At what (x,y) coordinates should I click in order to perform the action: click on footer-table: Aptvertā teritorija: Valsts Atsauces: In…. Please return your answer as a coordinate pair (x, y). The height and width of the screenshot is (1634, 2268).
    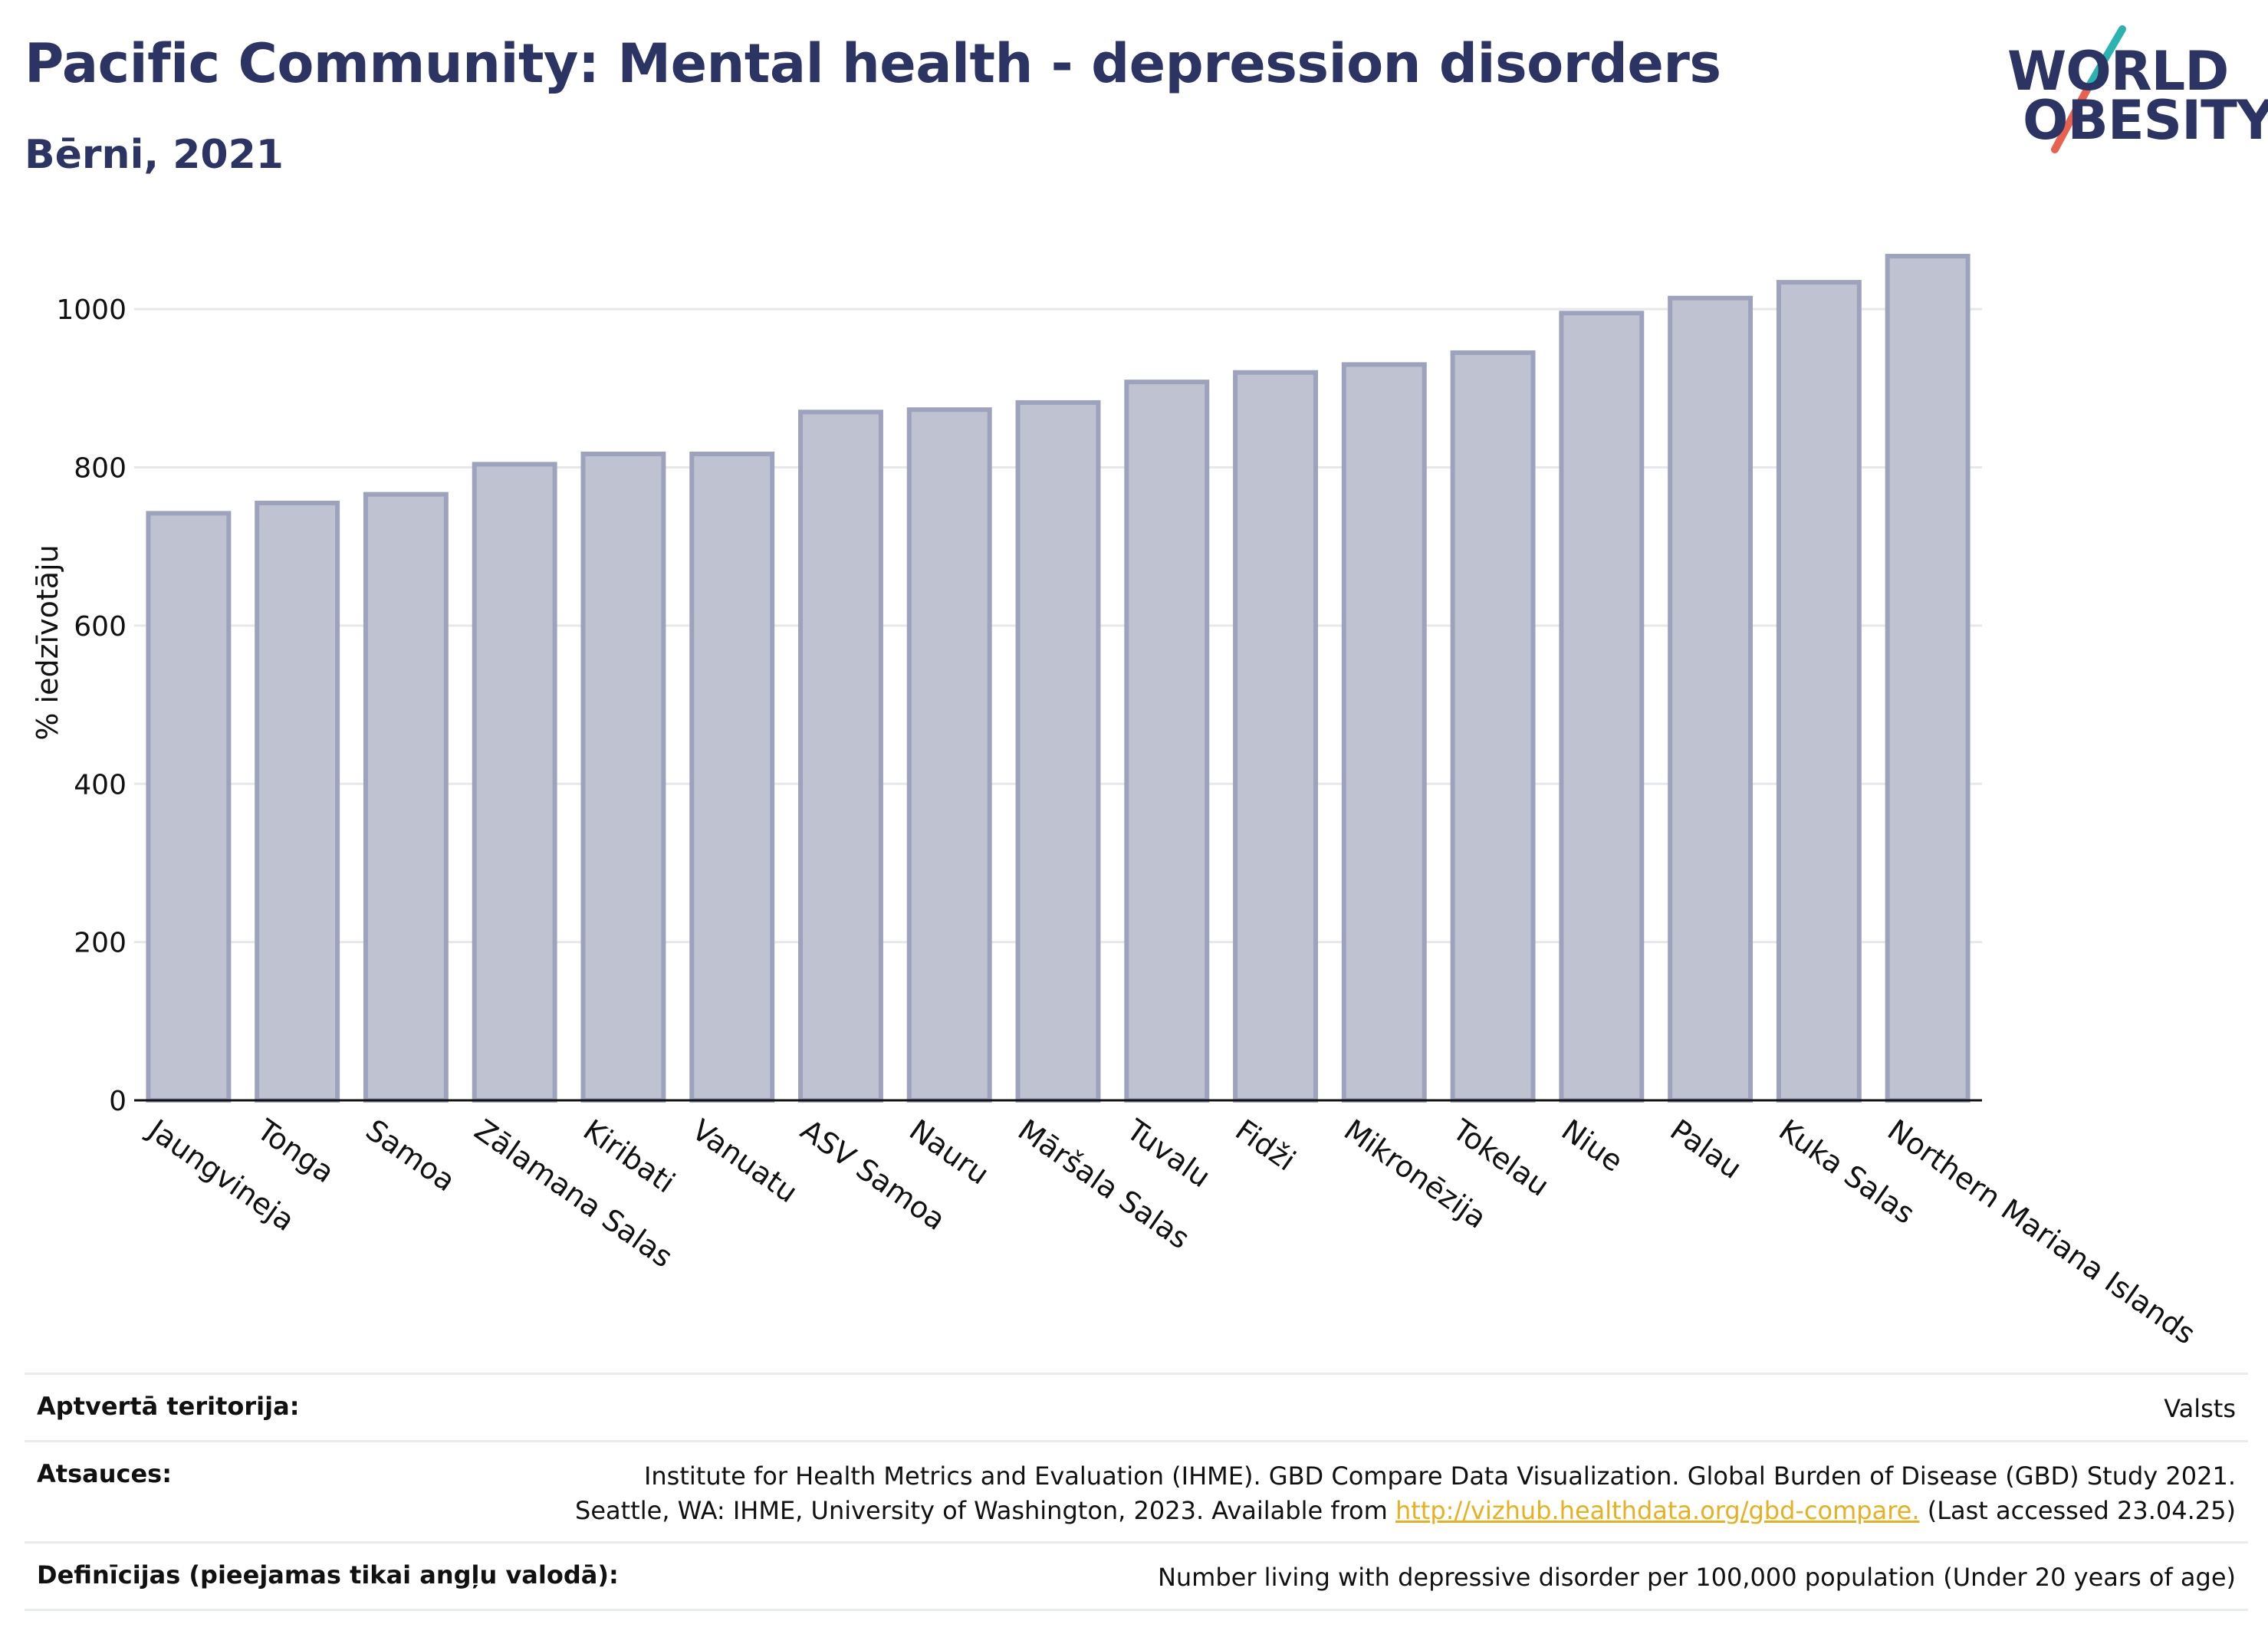
    Looking at the image, I should click on (1136, 1493).